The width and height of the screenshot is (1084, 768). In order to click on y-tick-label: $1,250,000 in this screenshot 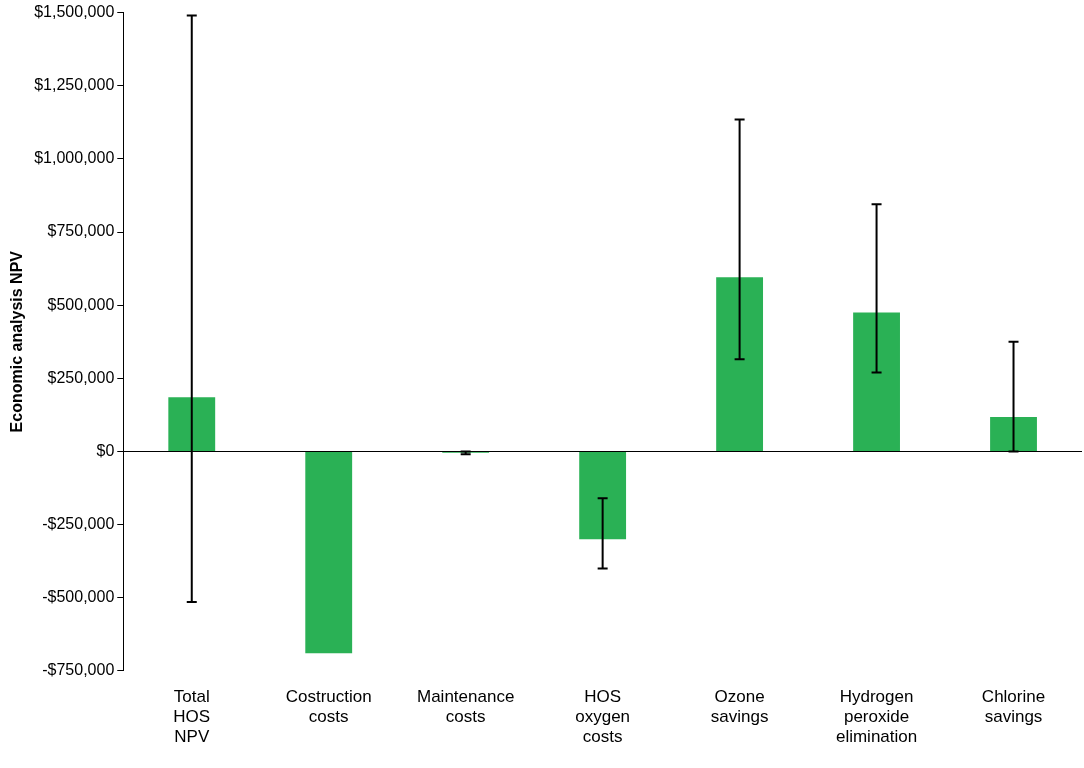, I will do `click(74, 85)`.